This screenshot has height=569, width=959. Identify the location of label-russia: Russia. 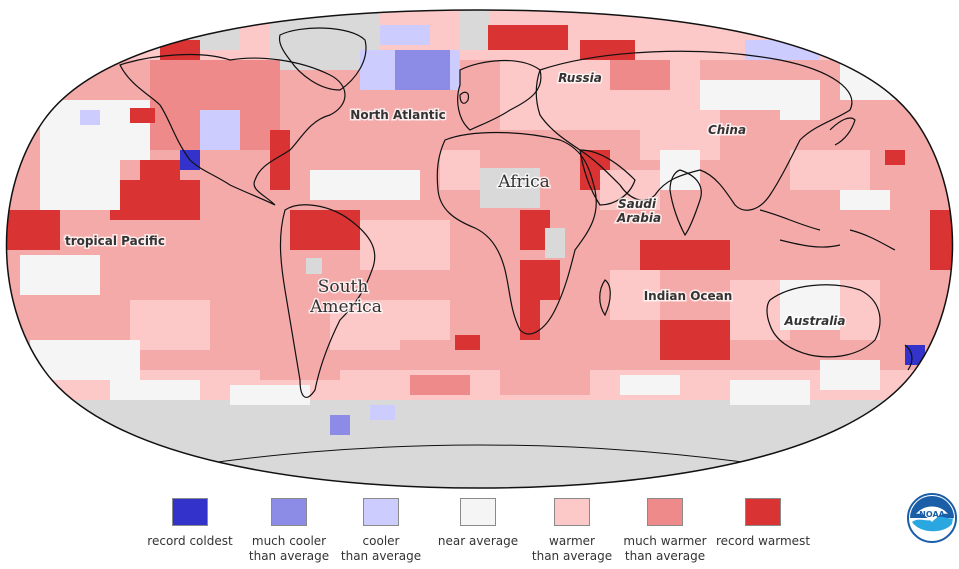
(580, 78).